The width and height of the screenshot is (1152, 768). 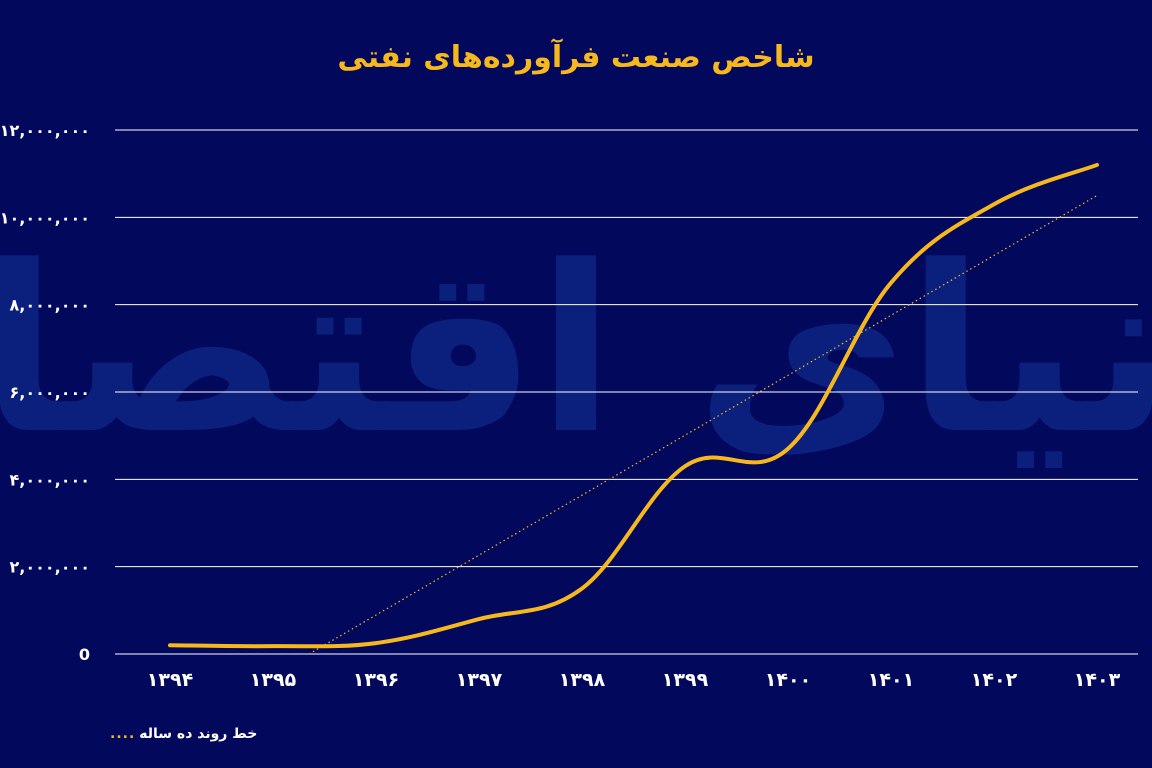 I want to click on x-tick-label: ۱۳۹۹, so click(x=685, y=680).